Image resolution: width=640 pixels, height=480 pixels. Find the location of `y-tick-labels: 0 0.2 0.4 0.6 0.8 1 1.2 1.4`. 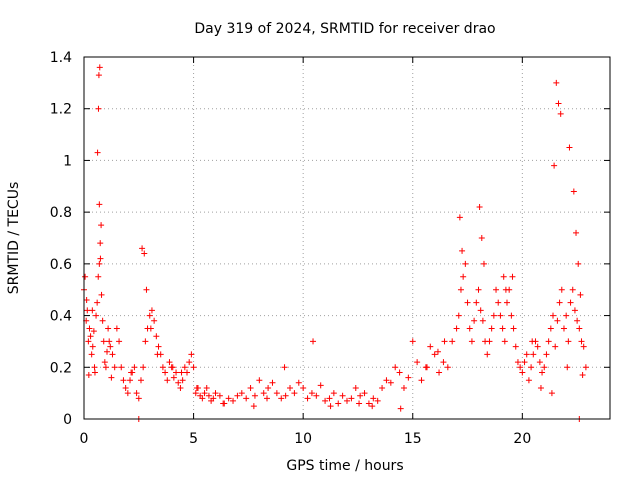

y-tick-labels: 0 0.2 0.4 0.6 0.8 1 1.2 1.4 is located at coordinates (61, 239).